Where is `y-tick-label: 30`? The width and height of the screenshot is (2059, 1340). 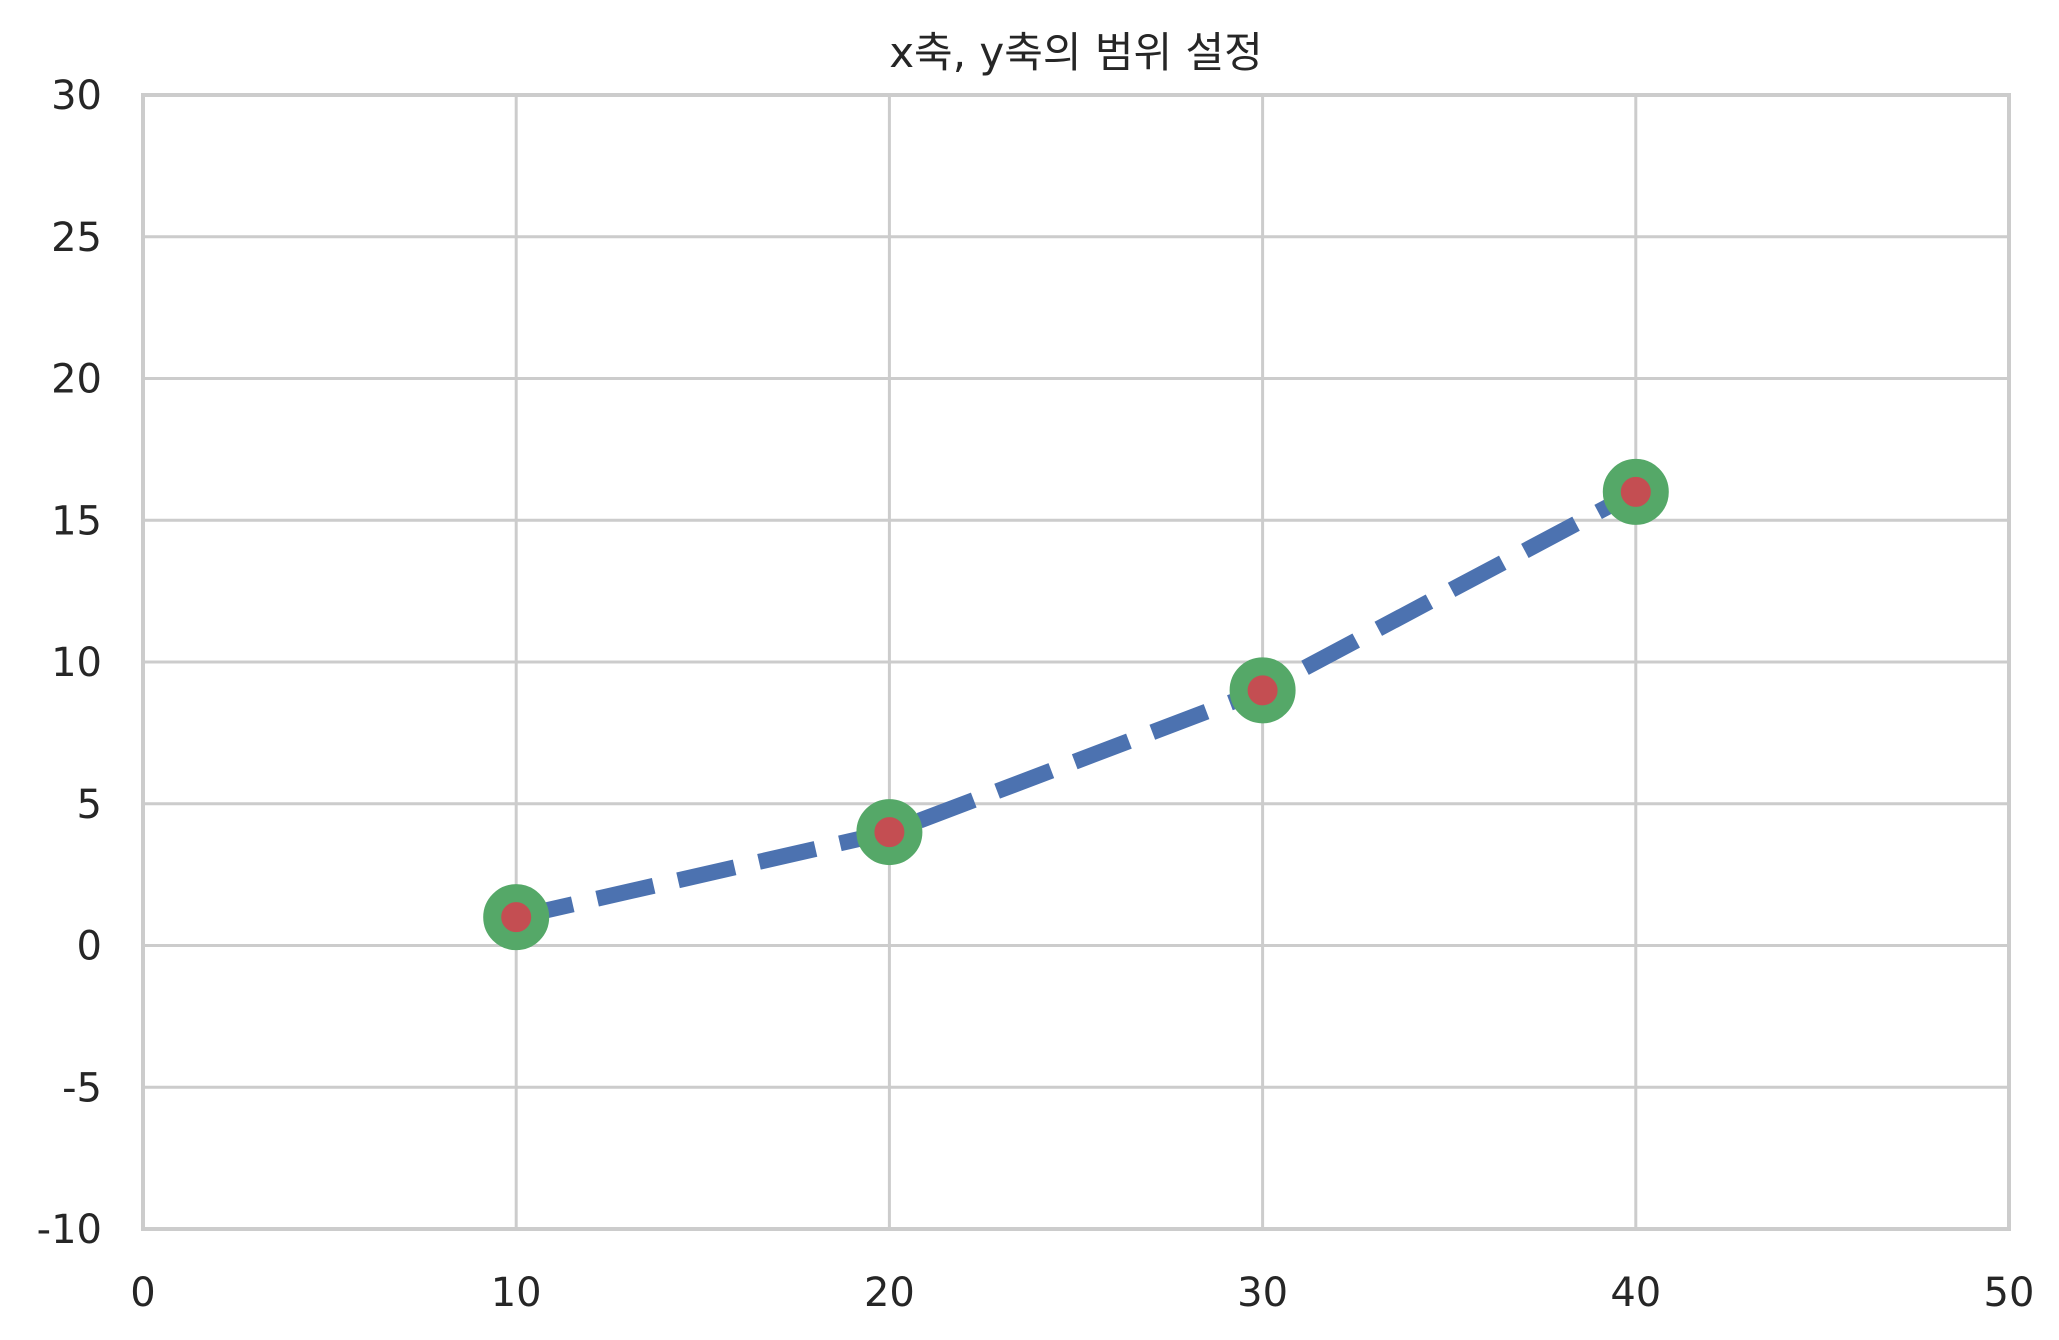
y-tick-label: 30 is located at coordinates (76, 96).